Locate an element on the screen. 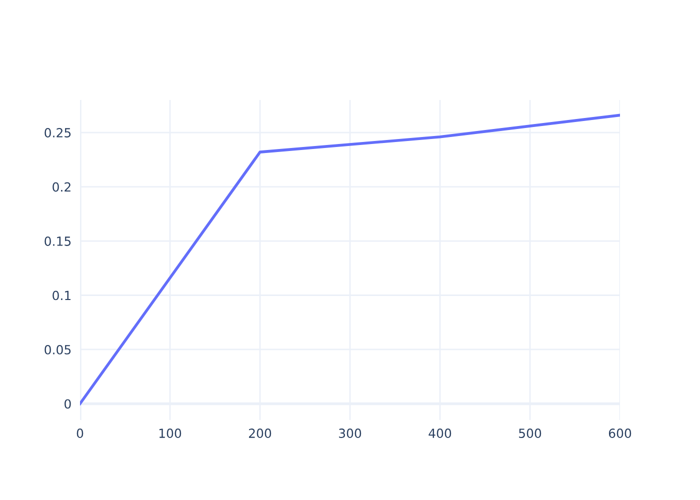  x-tick-label: 0 is located at coordinates (80, 433).